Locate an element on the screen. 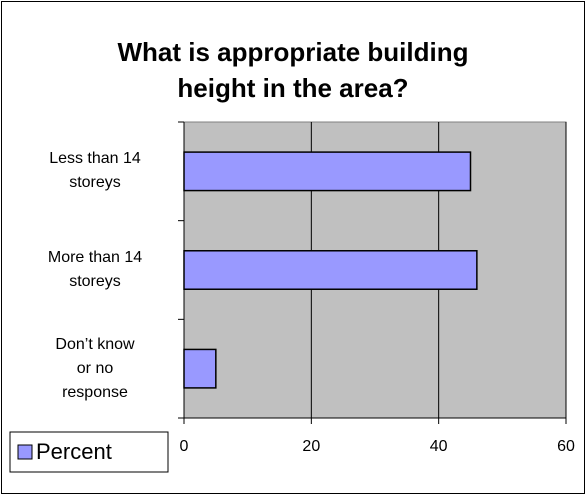 This screenshot has width=586, height=495. x-tick-label: 60 is located at coordinates (566, 446).